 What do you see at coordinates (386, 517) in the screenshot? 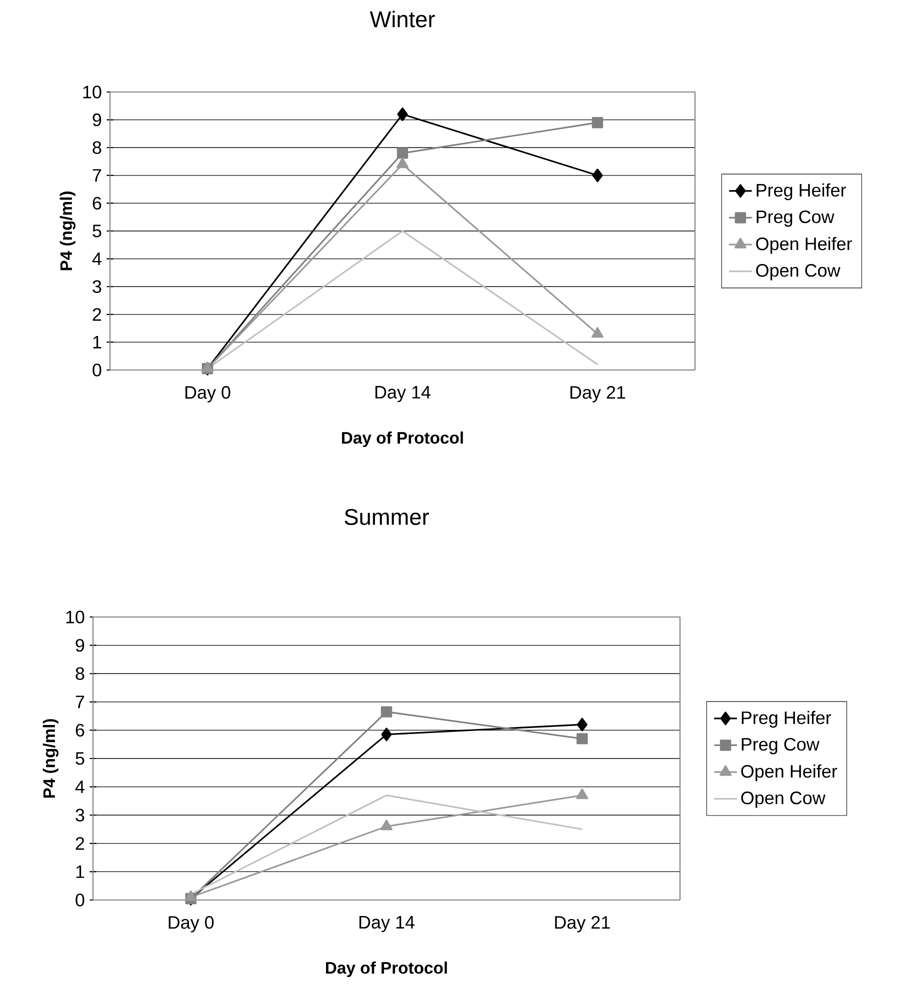
I see `chart-title: Summer` at bounding box center [386, 517].